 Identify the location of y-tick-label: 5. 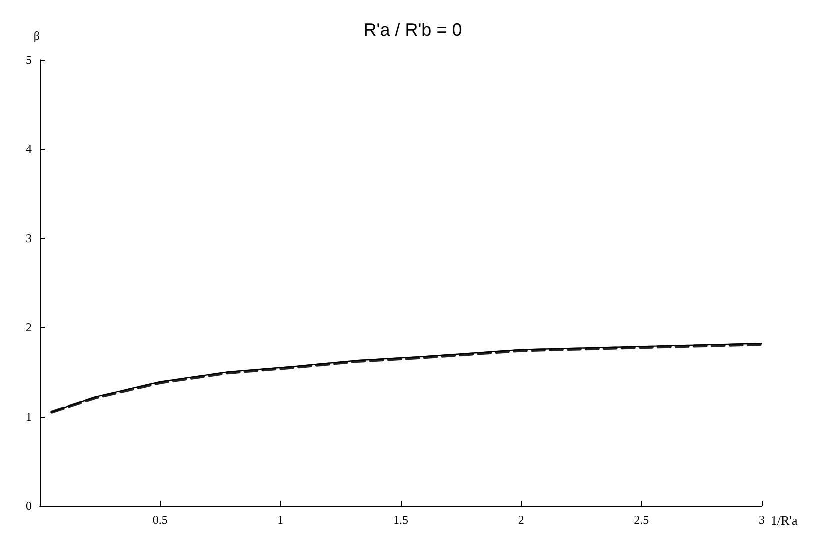
(29, 60).